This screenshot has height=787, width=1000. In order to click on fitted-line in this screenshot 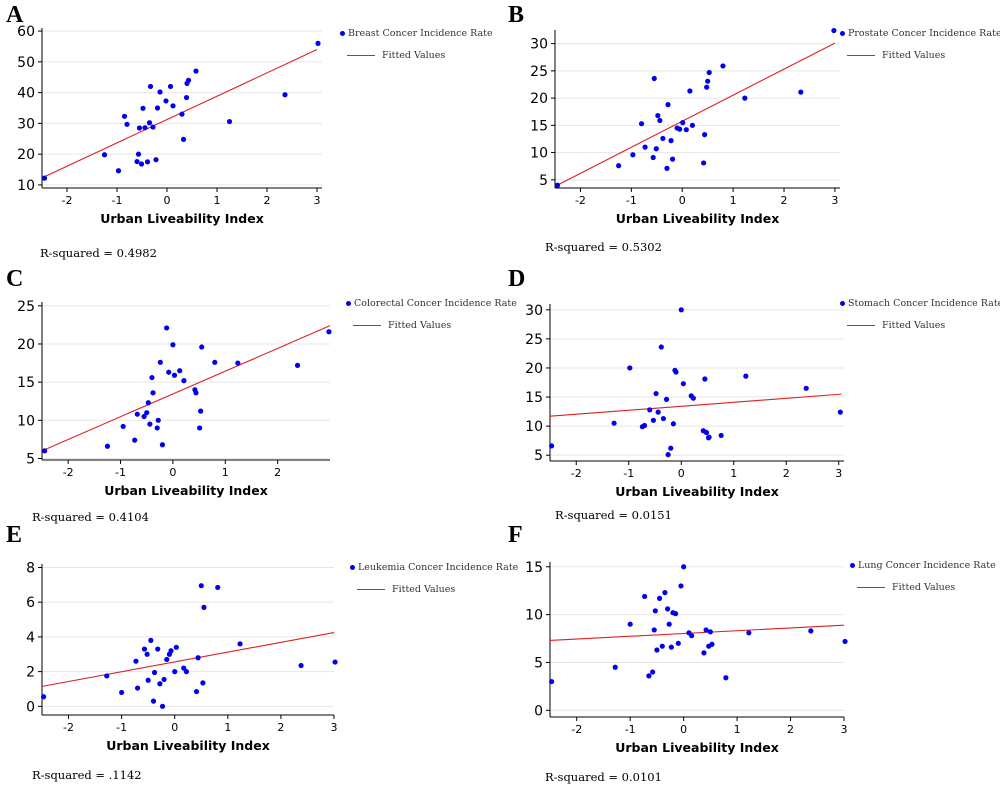, I will do `click(695, 114)`.